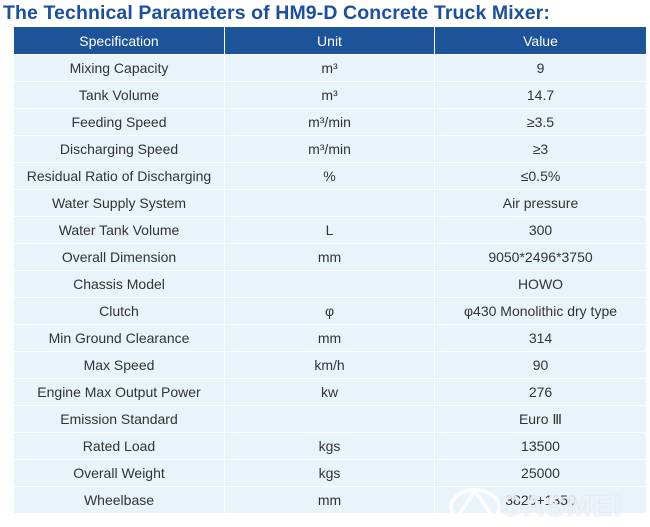  What do you see at coordinates (540, 176) in the screenshot?
I see `cell-value: ≤0.5%` at bounding box center [540, 176].